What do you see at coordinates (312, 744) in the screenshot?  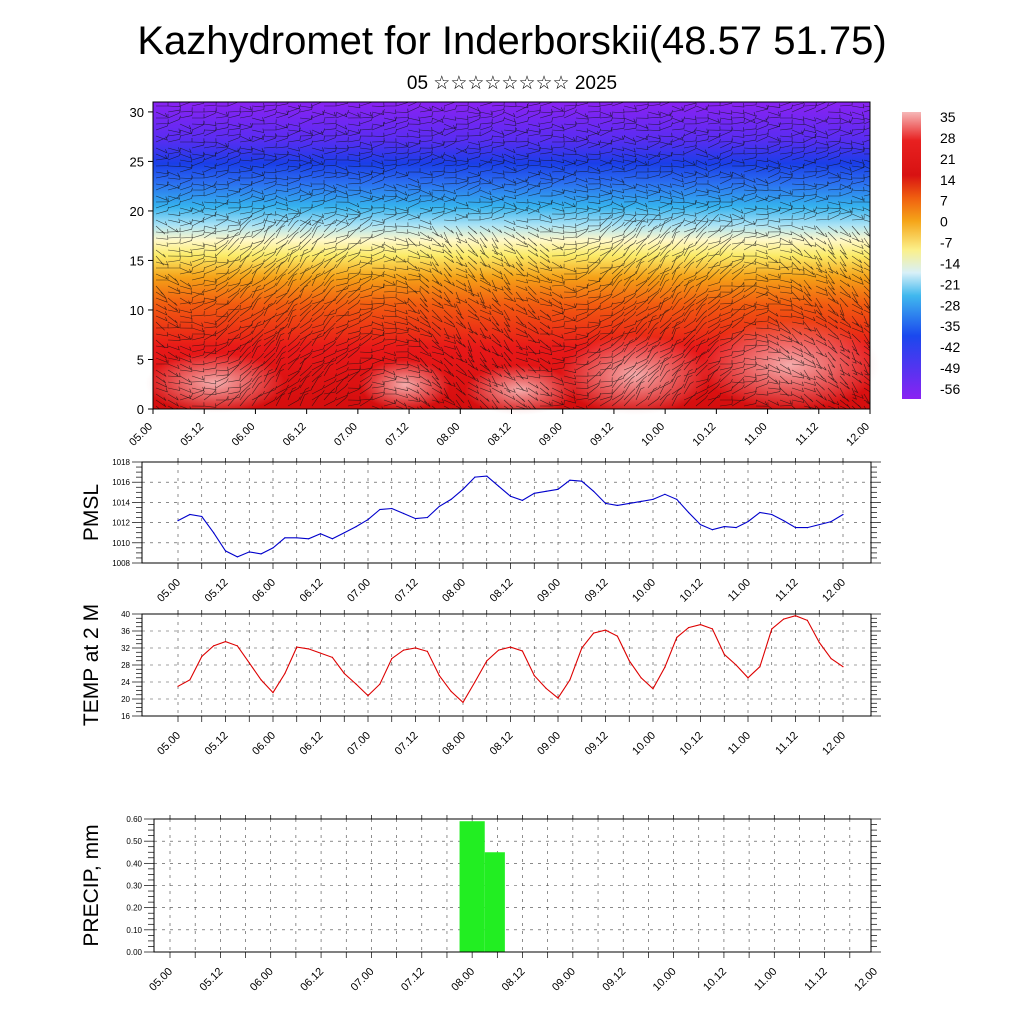 I see `temp2m-x-tick-label: 06.12` at bounding box center [312, 744].